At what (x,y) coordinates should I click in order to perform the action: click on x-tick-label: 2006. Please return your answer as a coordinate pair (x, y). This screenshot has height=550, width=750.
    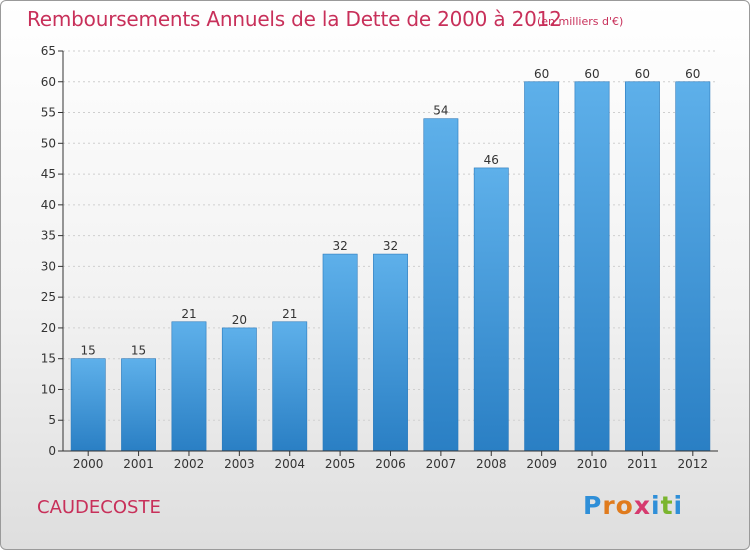
    Looking at the image, I should click on (390, 464).